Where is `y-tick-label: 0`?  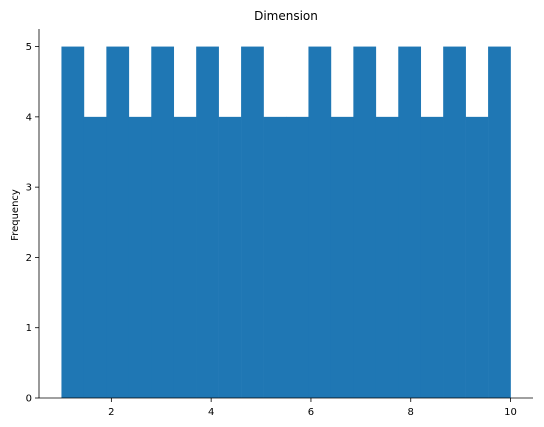 y-tick-label: 0 is located at coordinates (29, 399).